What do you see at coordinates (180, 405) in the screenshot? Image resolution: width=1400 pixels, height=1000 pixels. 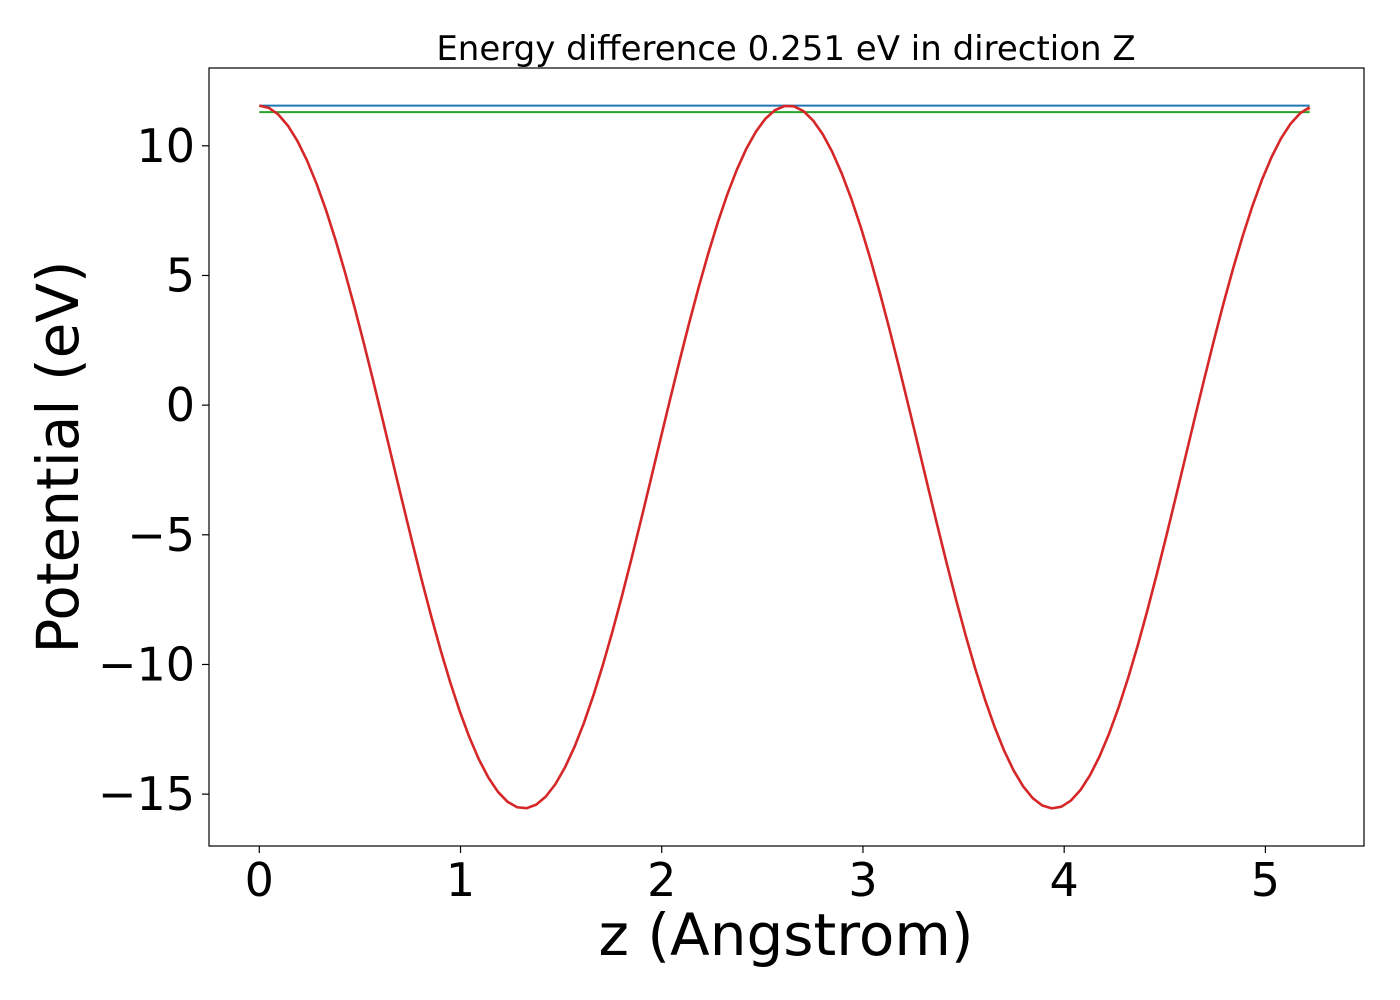 I see `y-tick-label: 0` at bounding box center [180, 405].